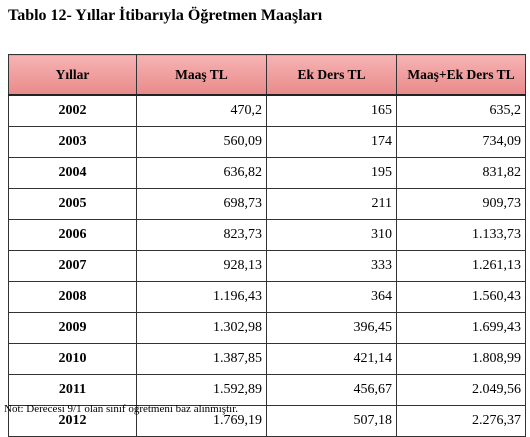  What do you see at coordinates (201, 142) in the screenshot?
I see `cell-salary: 560,09` at bounding box center [201, 142].